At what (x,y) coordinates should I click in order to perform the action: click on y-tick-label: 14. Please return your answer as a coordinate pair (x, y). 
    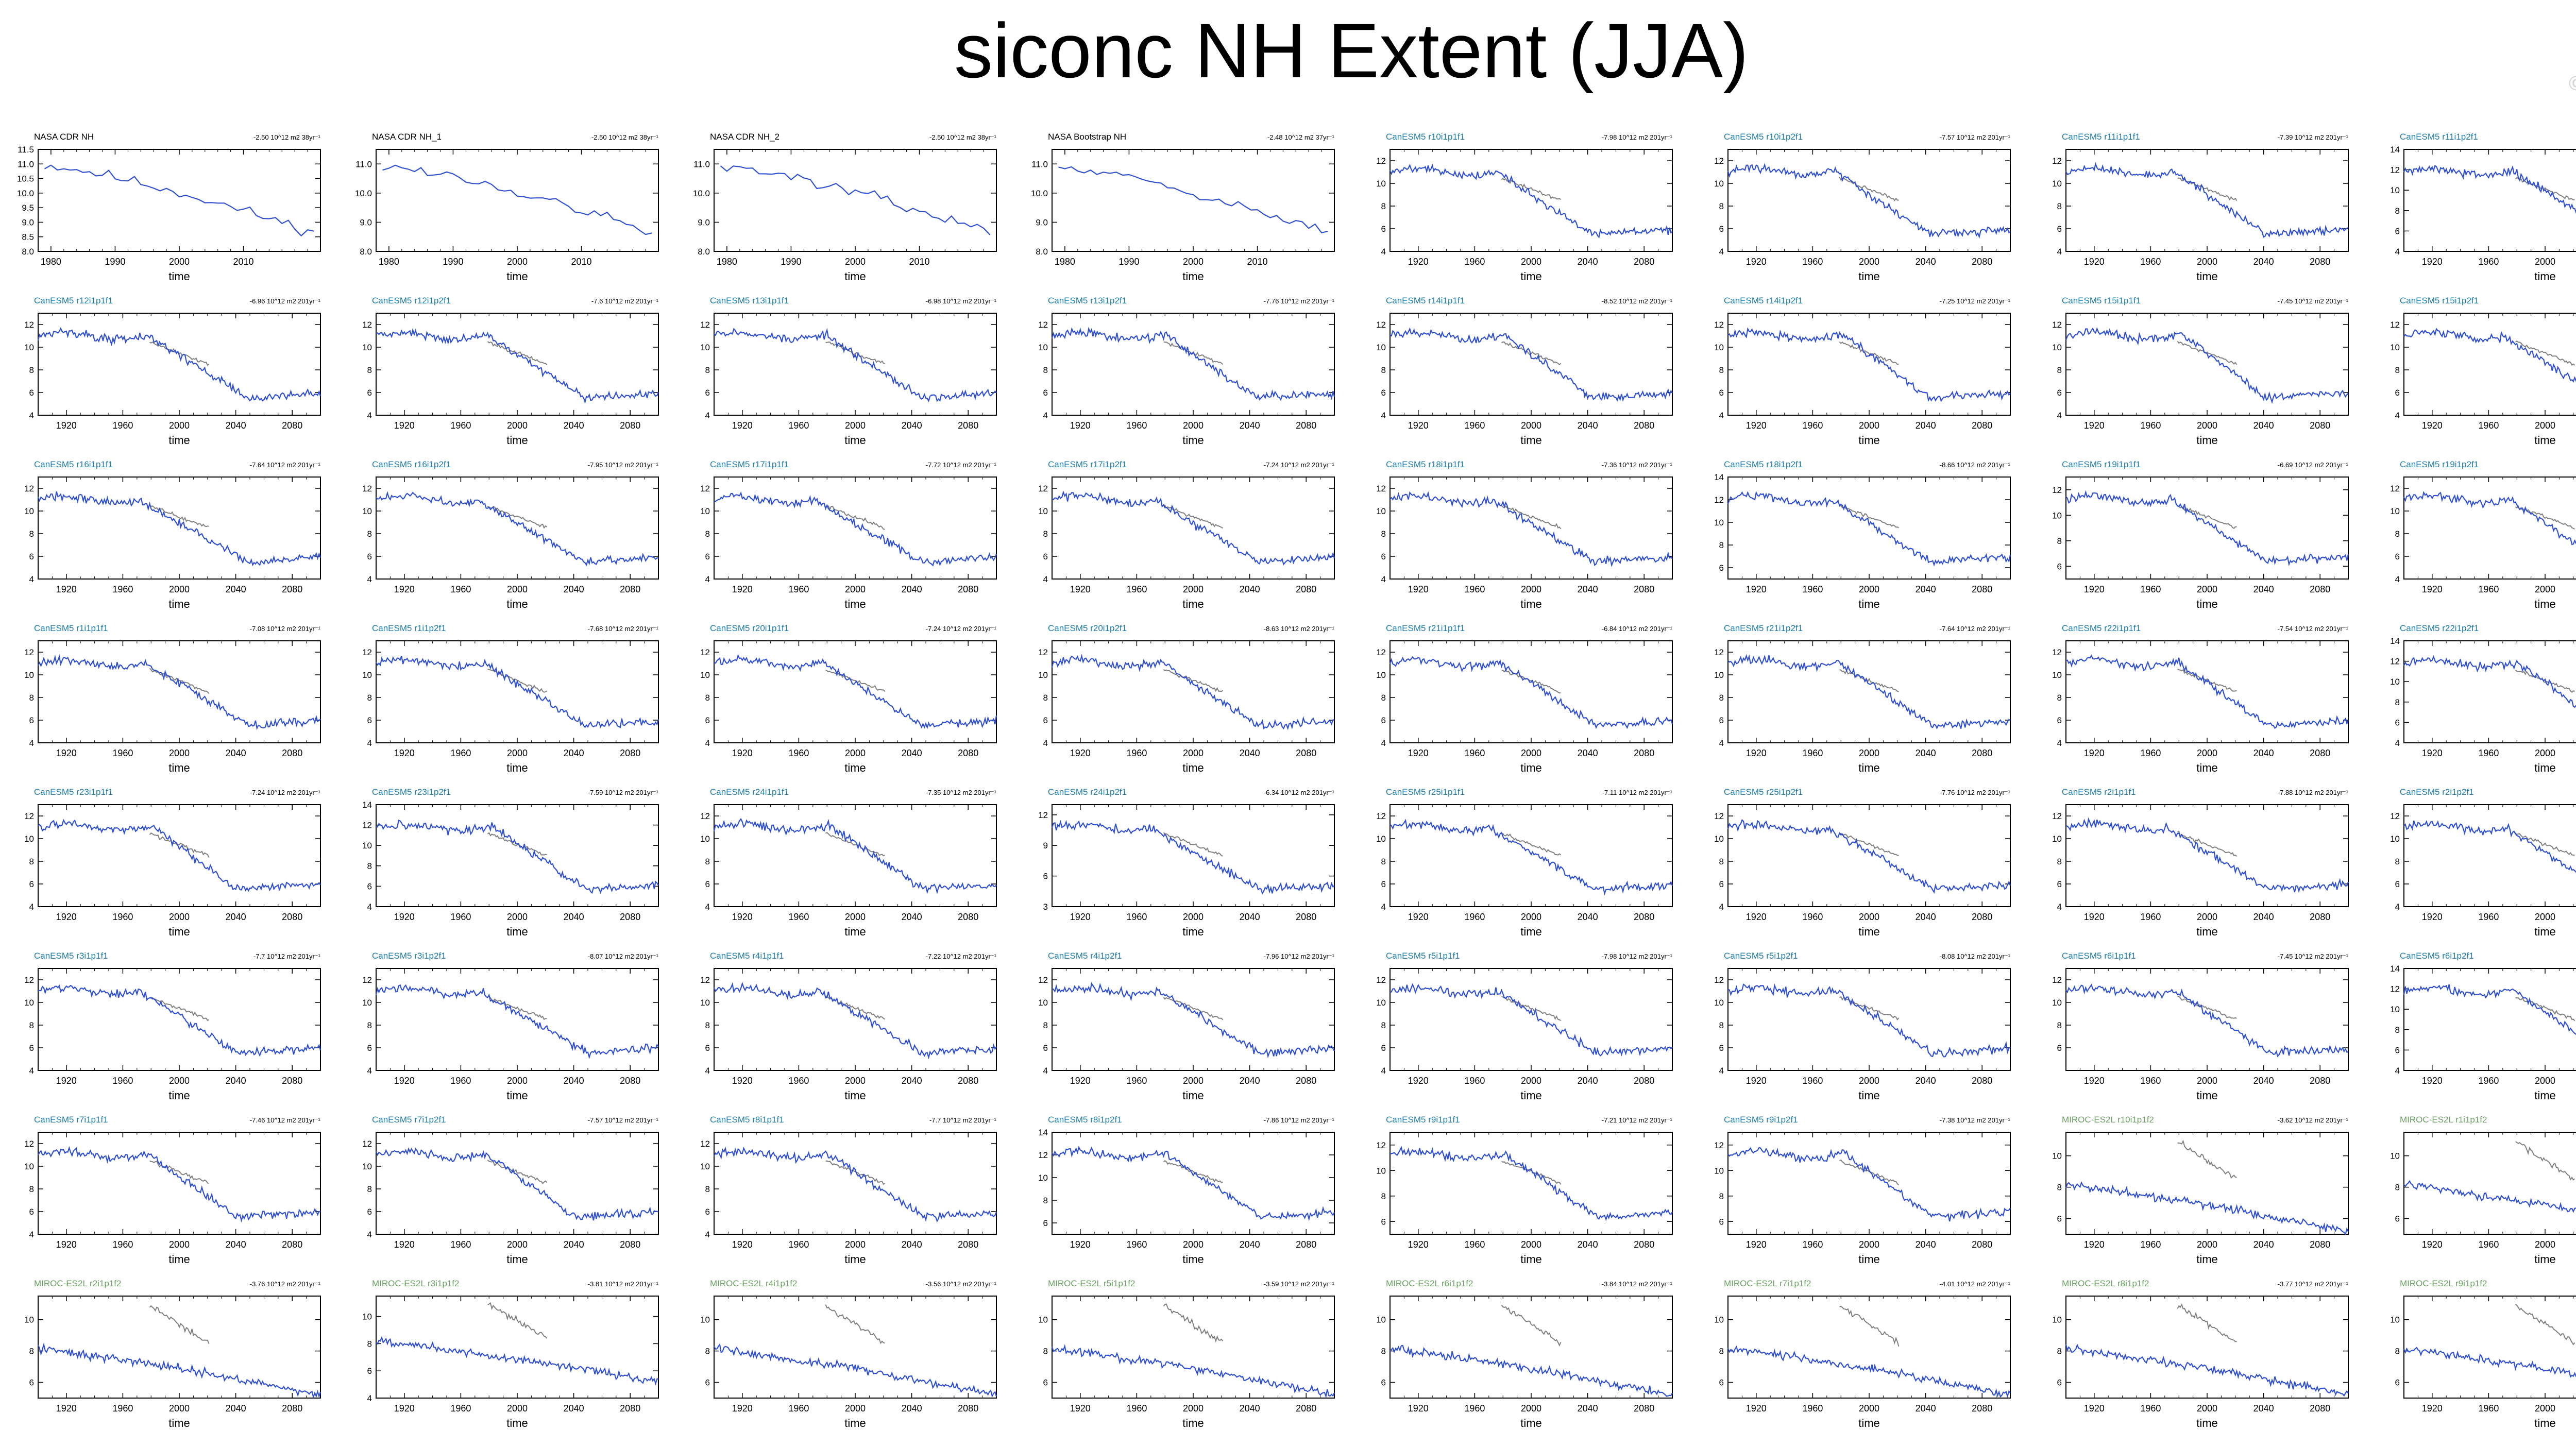
    Looking at the image, I should click on (2395, 641).